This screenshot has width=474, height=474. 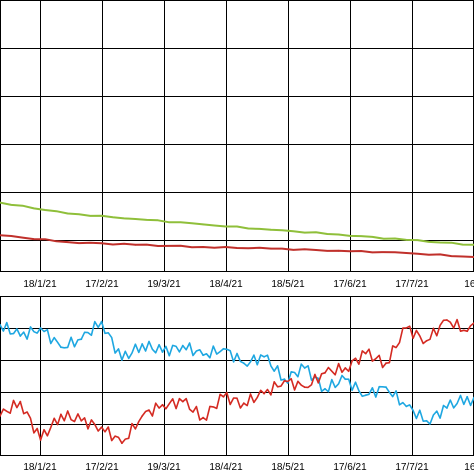 I want to click on panel-1-x-tick-label: 16/8, so click(x=469, y=284).